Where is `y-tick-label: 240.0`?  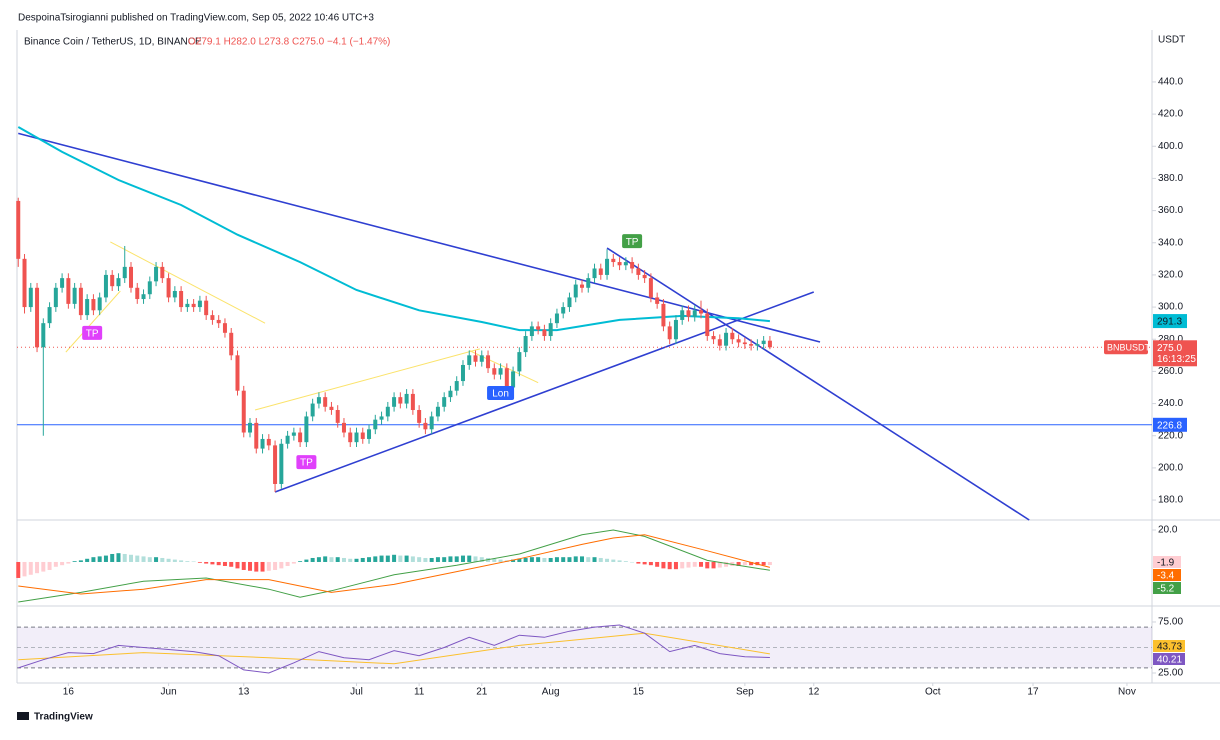
y-tick-label: 240.0 is located at coordinates (1170, 403).